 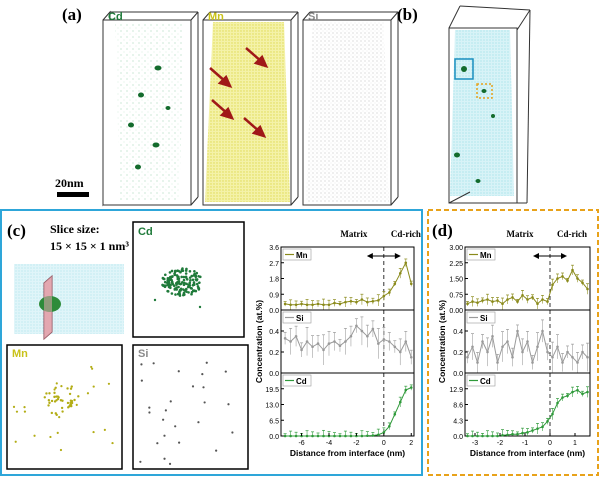 I want to click on y-tick-label: 12.9, so click(x=456, y=390).